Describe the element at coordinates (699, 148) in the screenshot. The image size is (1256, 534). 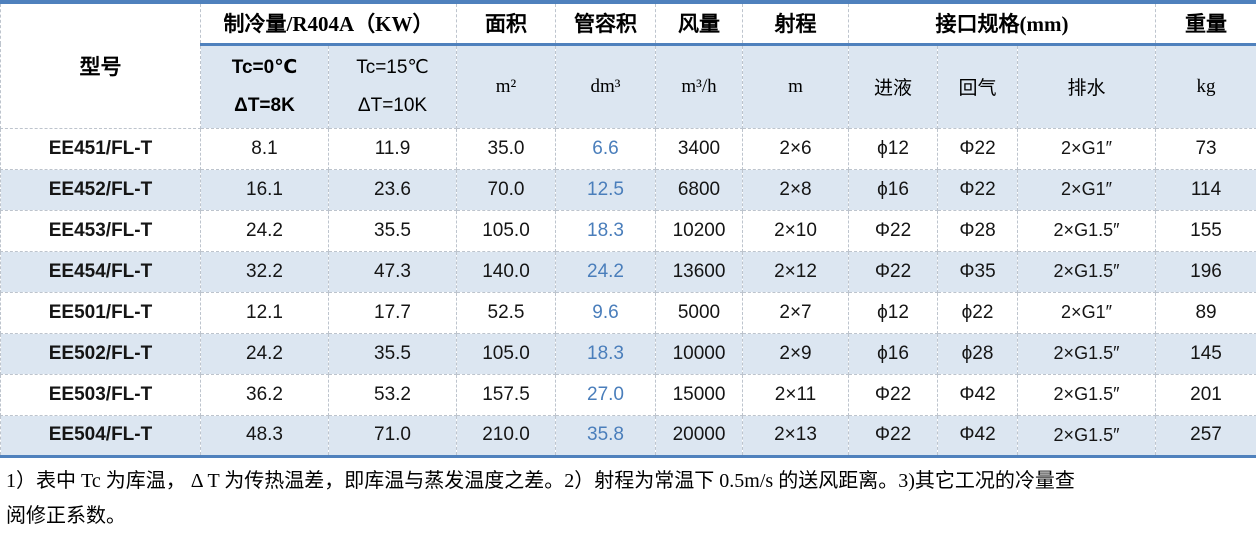
I see `cell-airflow: 3400` at that location.